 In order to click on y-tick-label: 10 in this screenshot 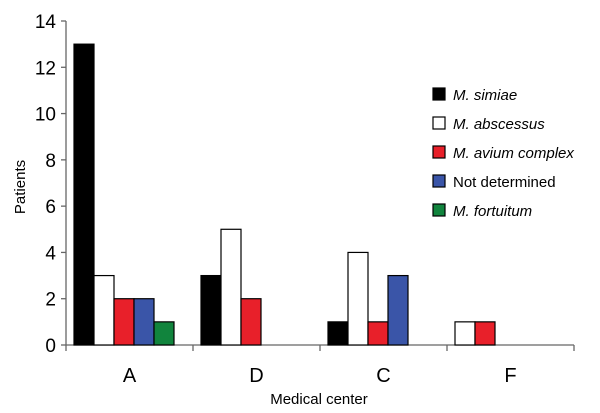, I will do `click(45, 115)`.